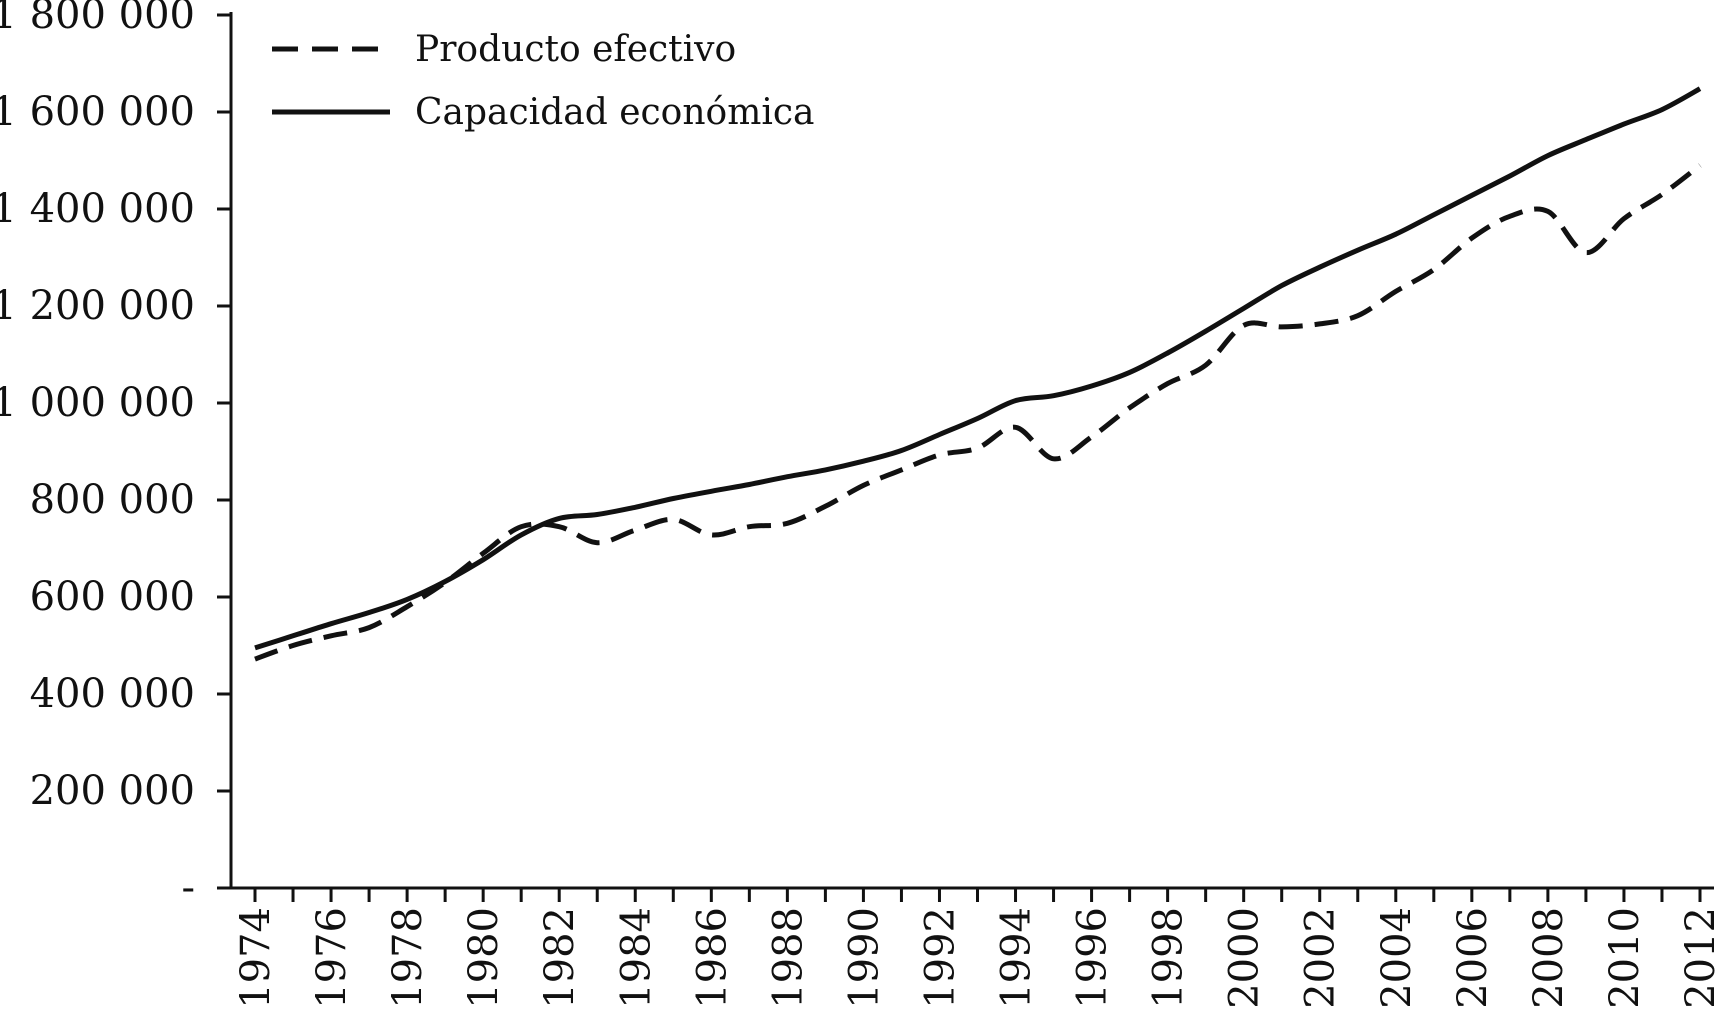 The image size is (1719, 1018). Describe the element at coordinates (614, 112) in the screenshot. I see `legend-label-capacidad-economica: Capacidad económica` at that location.